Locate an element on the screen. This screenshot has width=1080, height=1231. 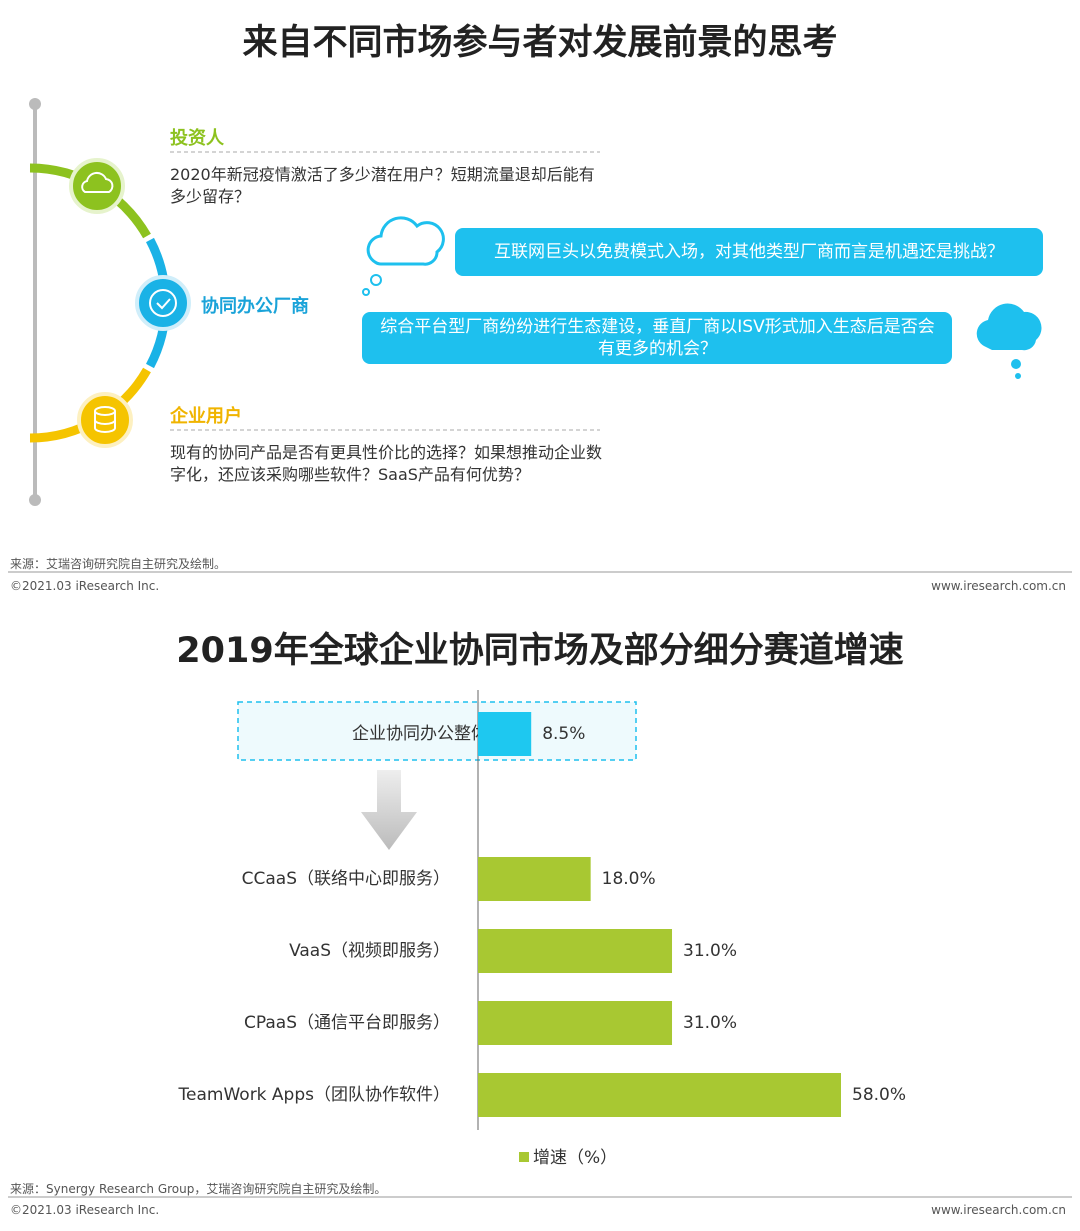
bubble-text: 互联网巨头以免费模式入场，对其他类型厂商而言是机遇还是挑战？ is located at coordinates (749, 252).